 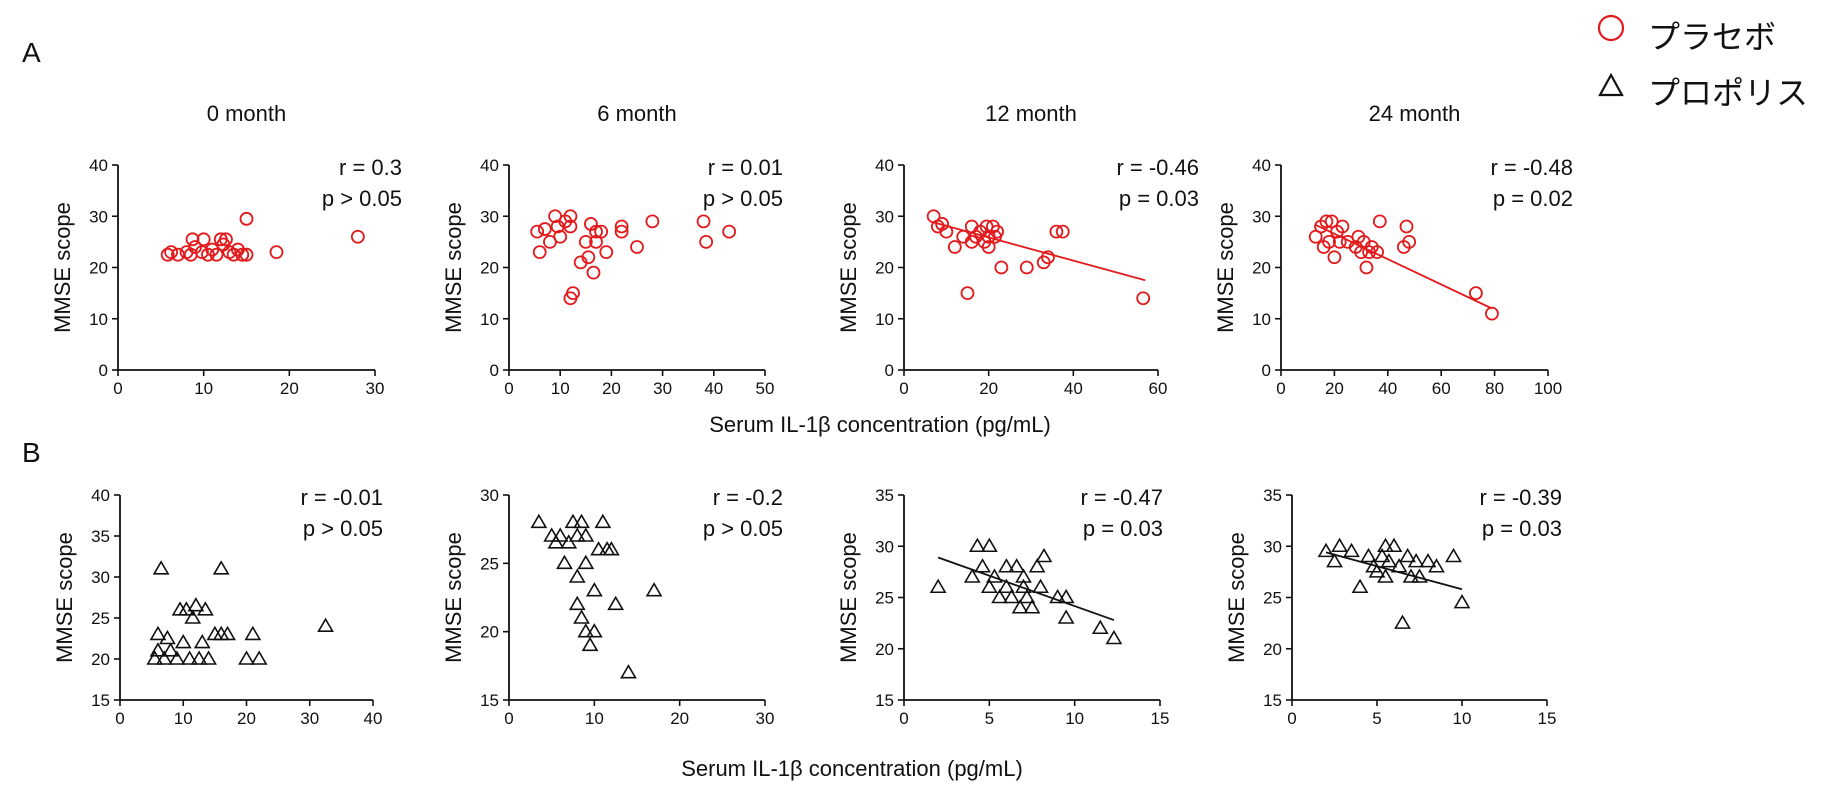 I want to click on x-tick-label: 5, so click(x=989, y=718).